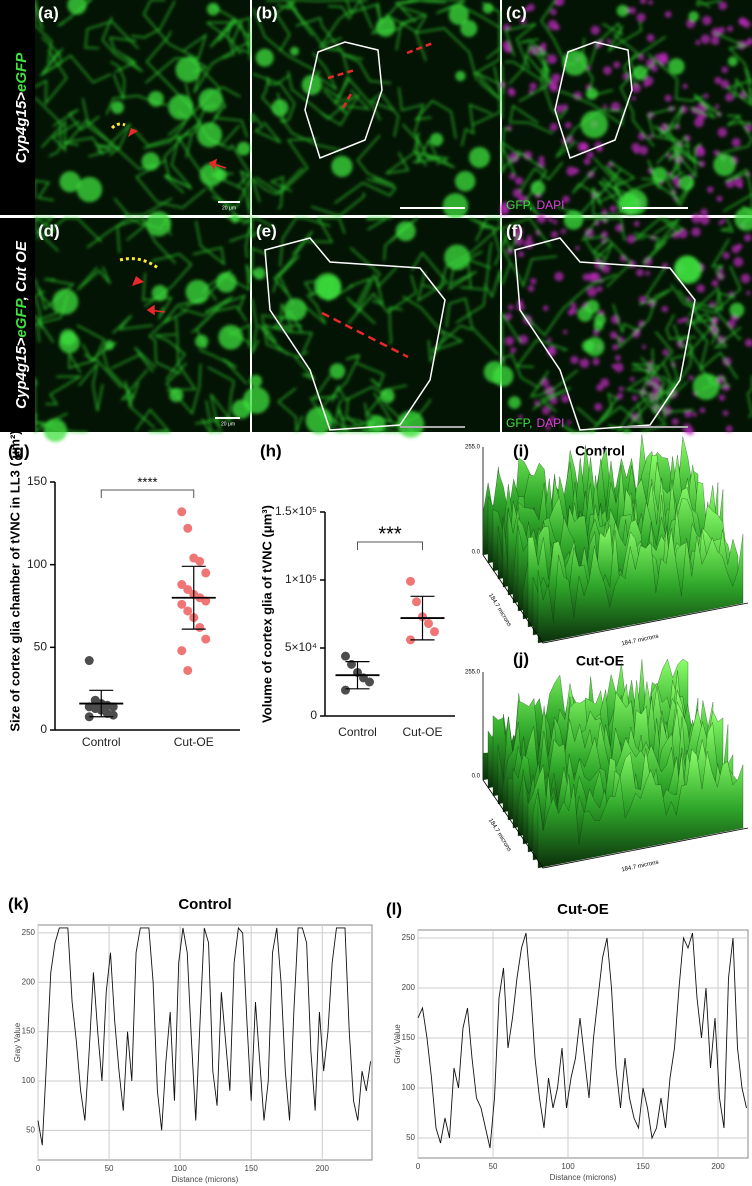  I want to click on y-tick-label: 200, so click(409, 987).